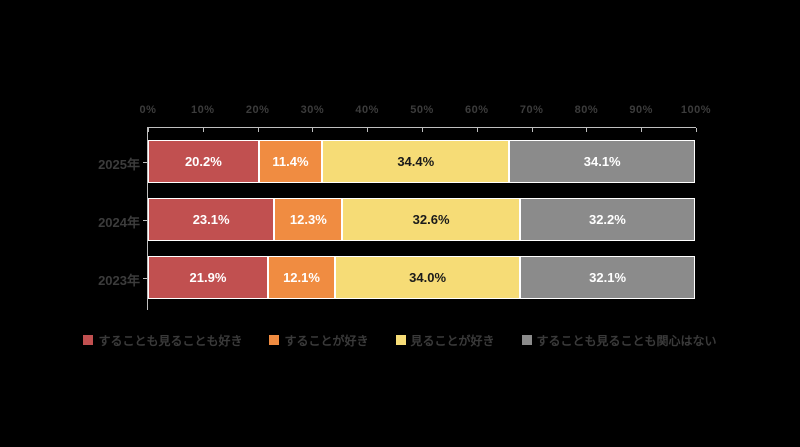 This screenshot has height=447, width=800. What do you see at coordinates (626, 340) in the screenshot?
I see `legend-label: することも見ることも関心はない` at bounding box center [626, 340].